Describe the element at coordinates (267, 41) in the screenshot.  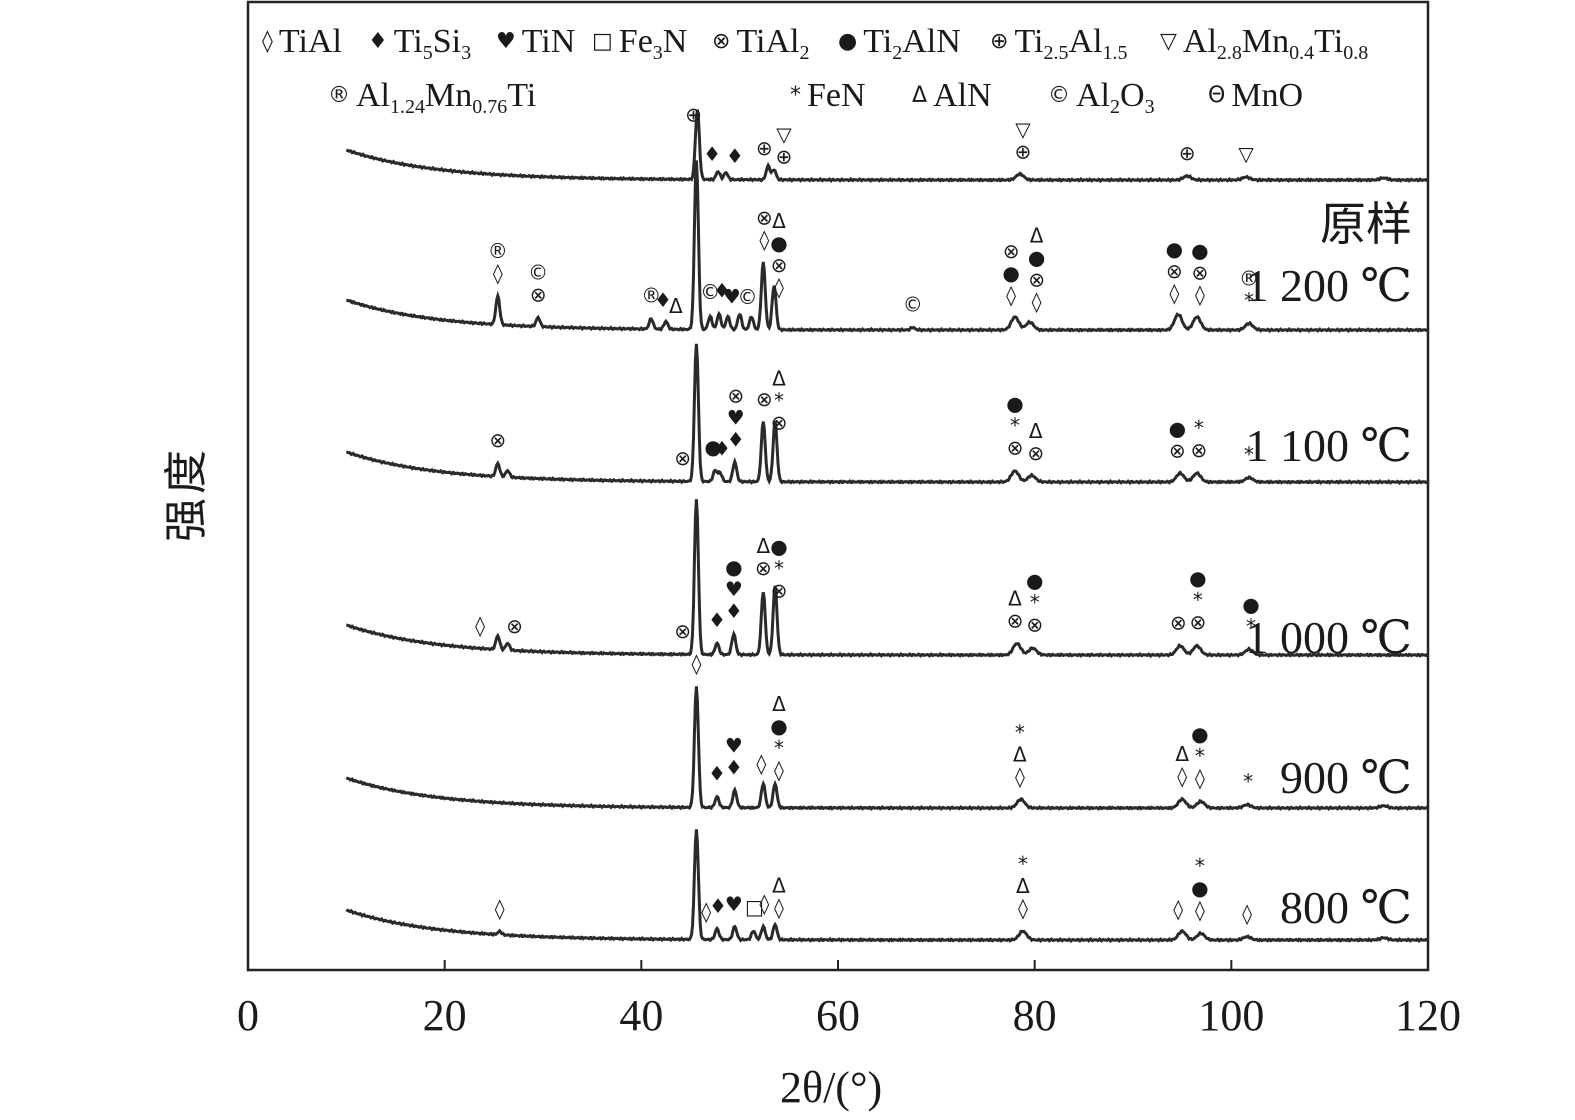
I see `legend-symbol: ◊` at that location.